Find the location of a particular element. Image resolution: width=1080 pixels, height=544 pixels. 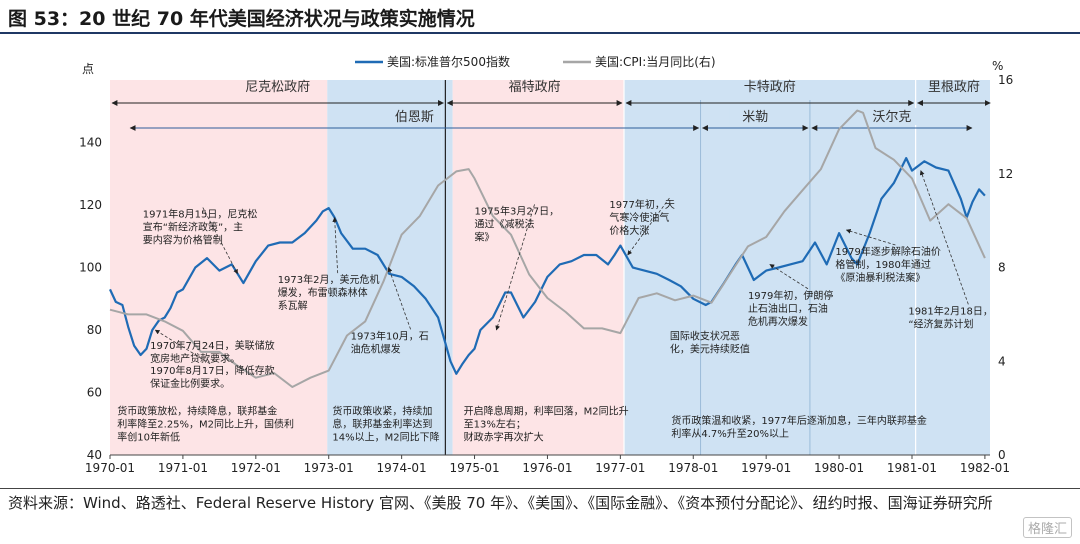

annotation-1-line-1: 爆发，布雷顿森林体 is located at coordinates (323, 292).